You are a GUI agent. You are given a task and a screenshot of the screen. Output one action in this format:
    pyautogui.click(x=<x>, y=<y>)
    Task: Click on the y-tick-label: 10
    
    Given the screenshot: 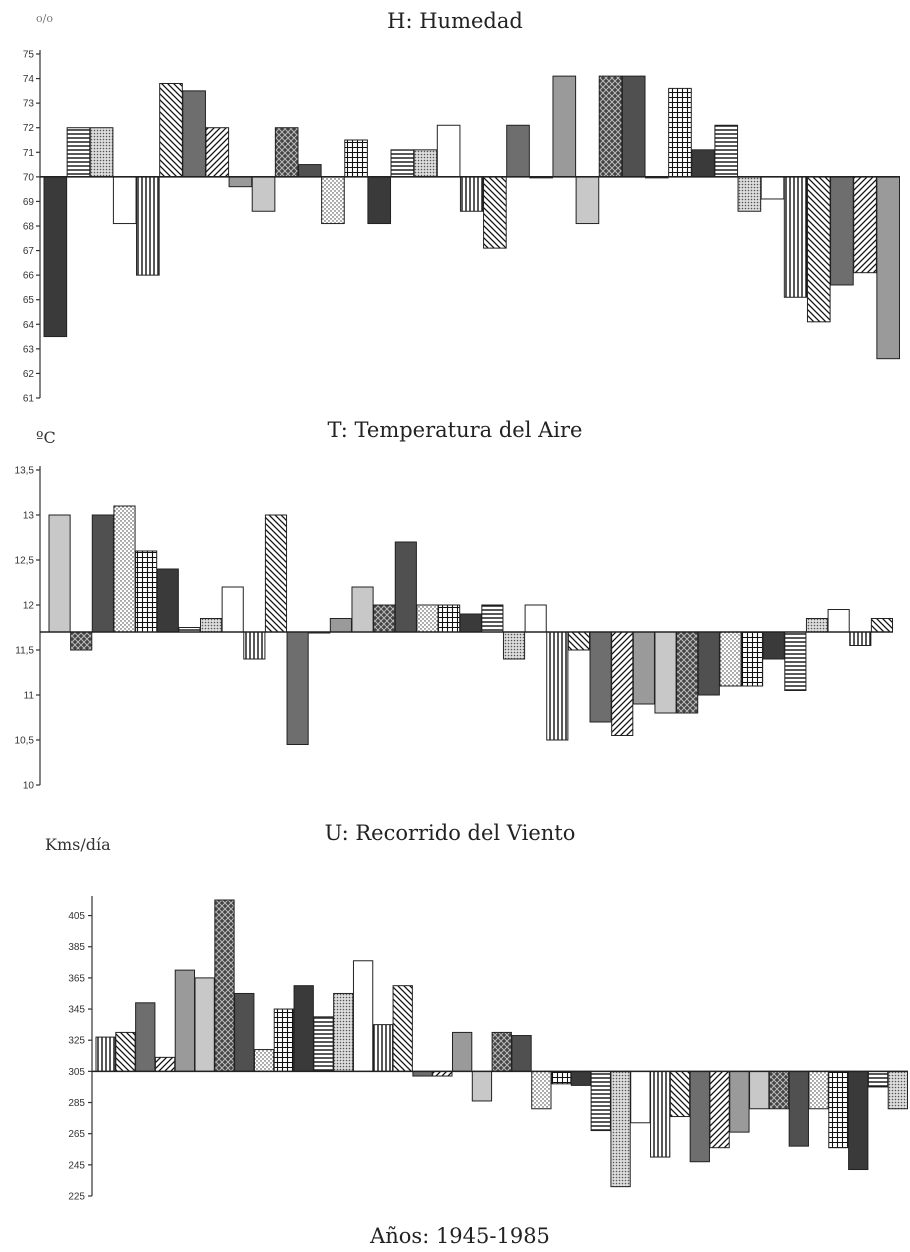 What is the action you would take?
    pyautogui.click(x=29, y=786)
    